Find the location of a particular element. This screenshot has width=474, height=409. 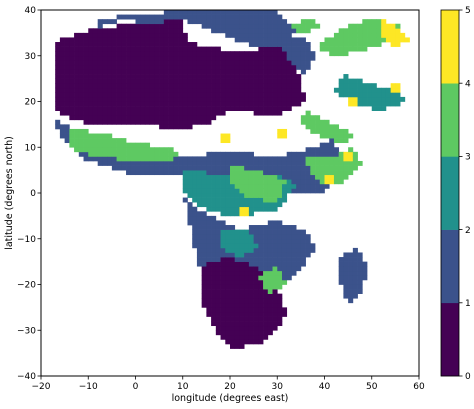

y-axis-label: latitude (degrees north) is located at coordinates (9, 193).